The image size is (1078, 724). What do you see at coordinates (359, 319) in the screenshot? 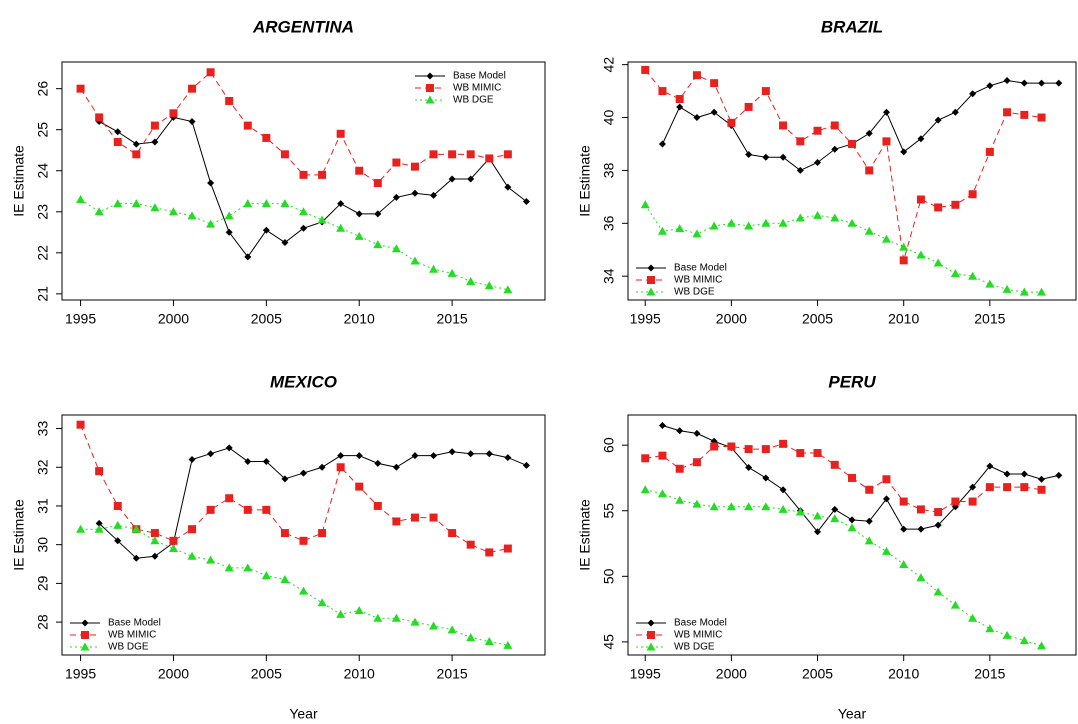
I see `x-tick-label: 2010` at bounding box center [359, 319].